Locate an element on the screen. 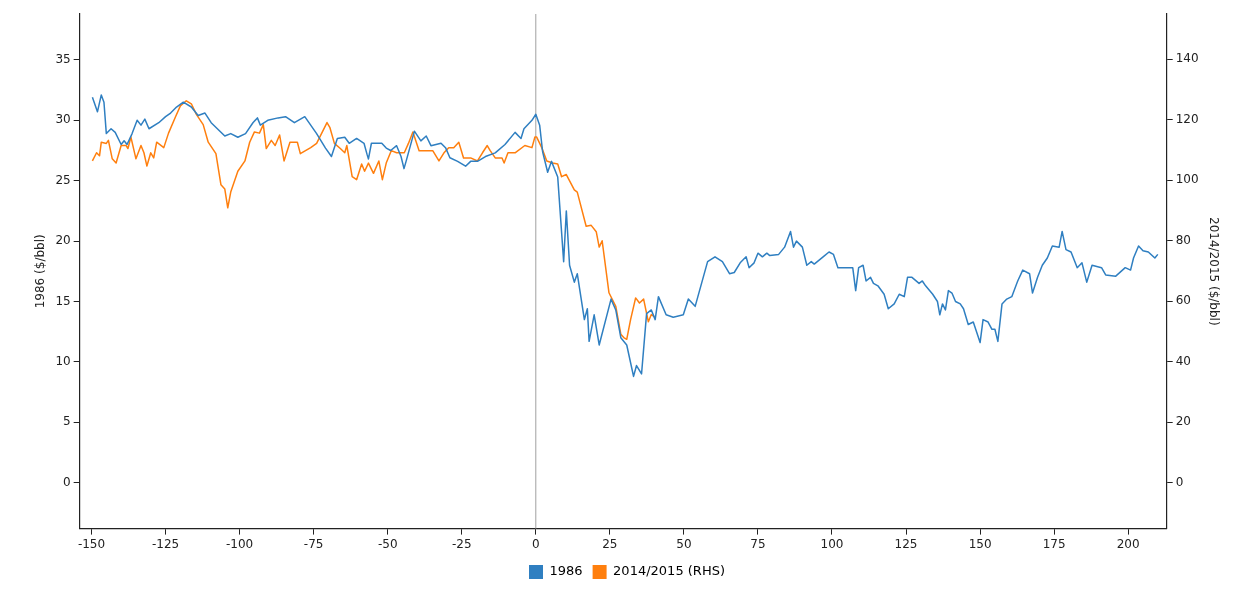  y-tick-label: 20 is located at coordinates (63, 240).